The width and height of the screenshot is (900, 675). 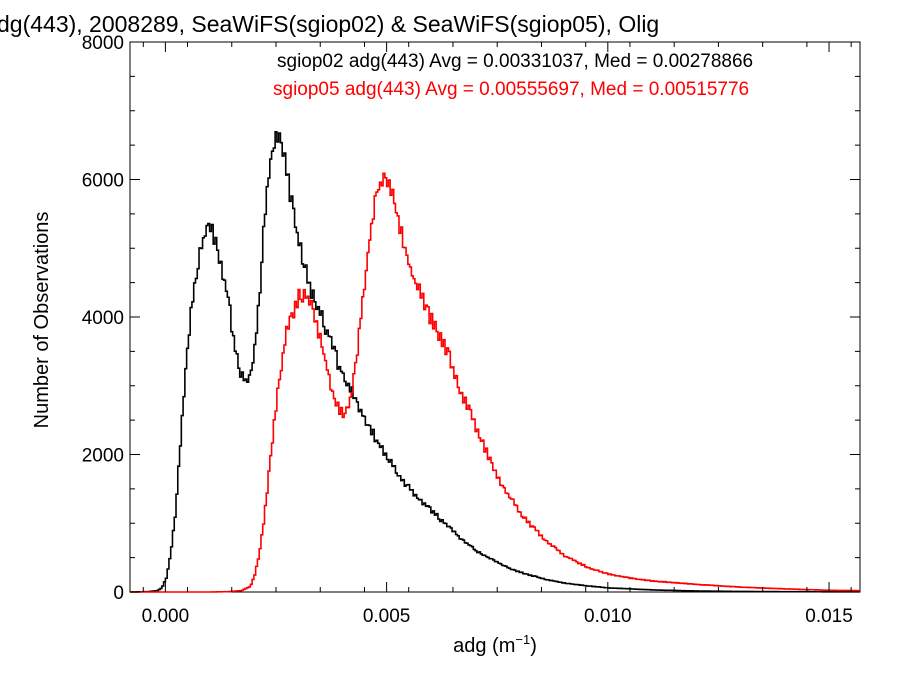 I want to click on y-tick-label: 4000, so click(x=103, y=318).